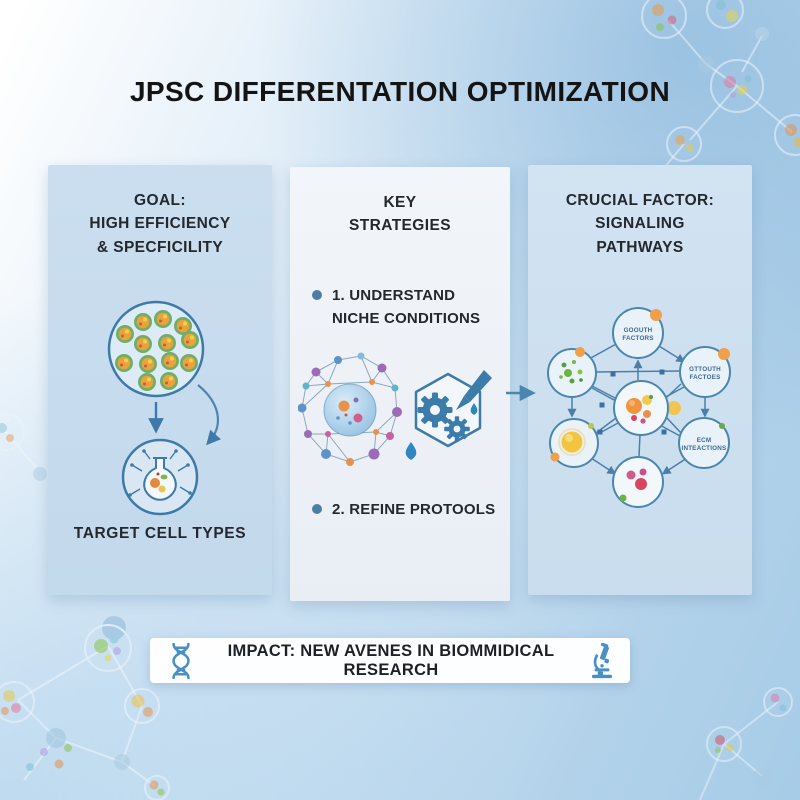 The image size is (800, 800). I want to click on ecm-label-line1: ECM, so click(704, 440).